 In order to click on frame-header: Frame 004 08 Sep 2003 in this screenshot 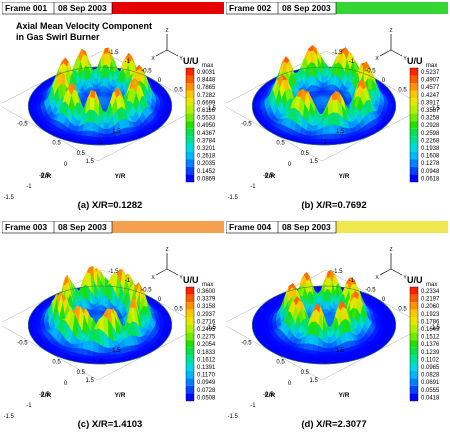, I will do `click(337, 227)`.